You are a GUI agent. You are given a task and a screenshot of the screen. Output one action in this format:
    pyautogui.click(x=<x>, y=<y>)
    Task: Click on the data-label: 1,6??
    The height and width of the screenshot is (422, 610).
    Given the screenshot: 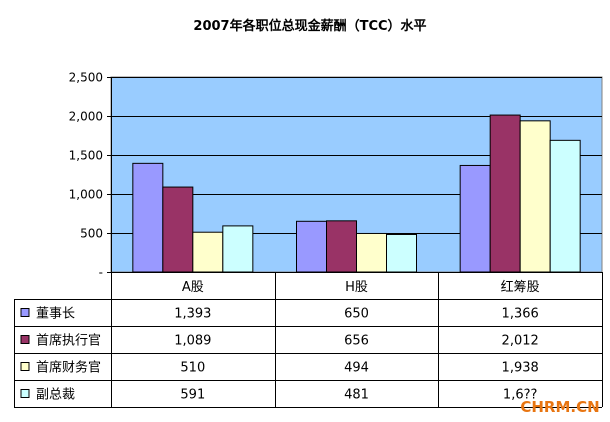 What is the action you would take?
    pyautogui.click(x=520, y=395)
    